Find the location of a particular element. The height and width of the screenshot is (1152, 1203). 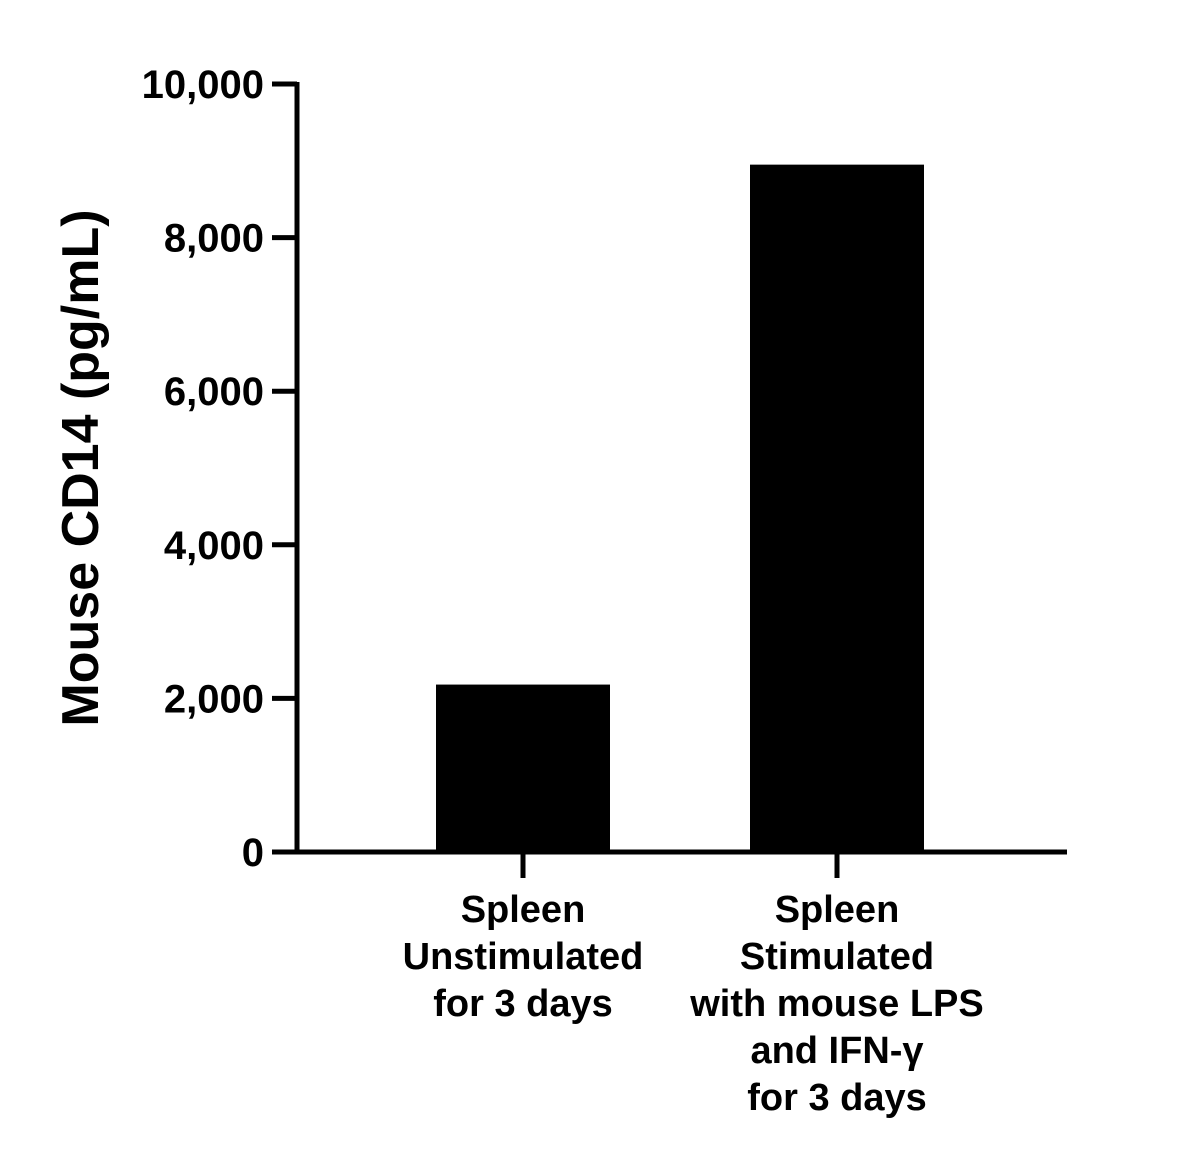

y-axis-title: Mouse CD14 (pg/mL) is located at coordinates (81, 467).